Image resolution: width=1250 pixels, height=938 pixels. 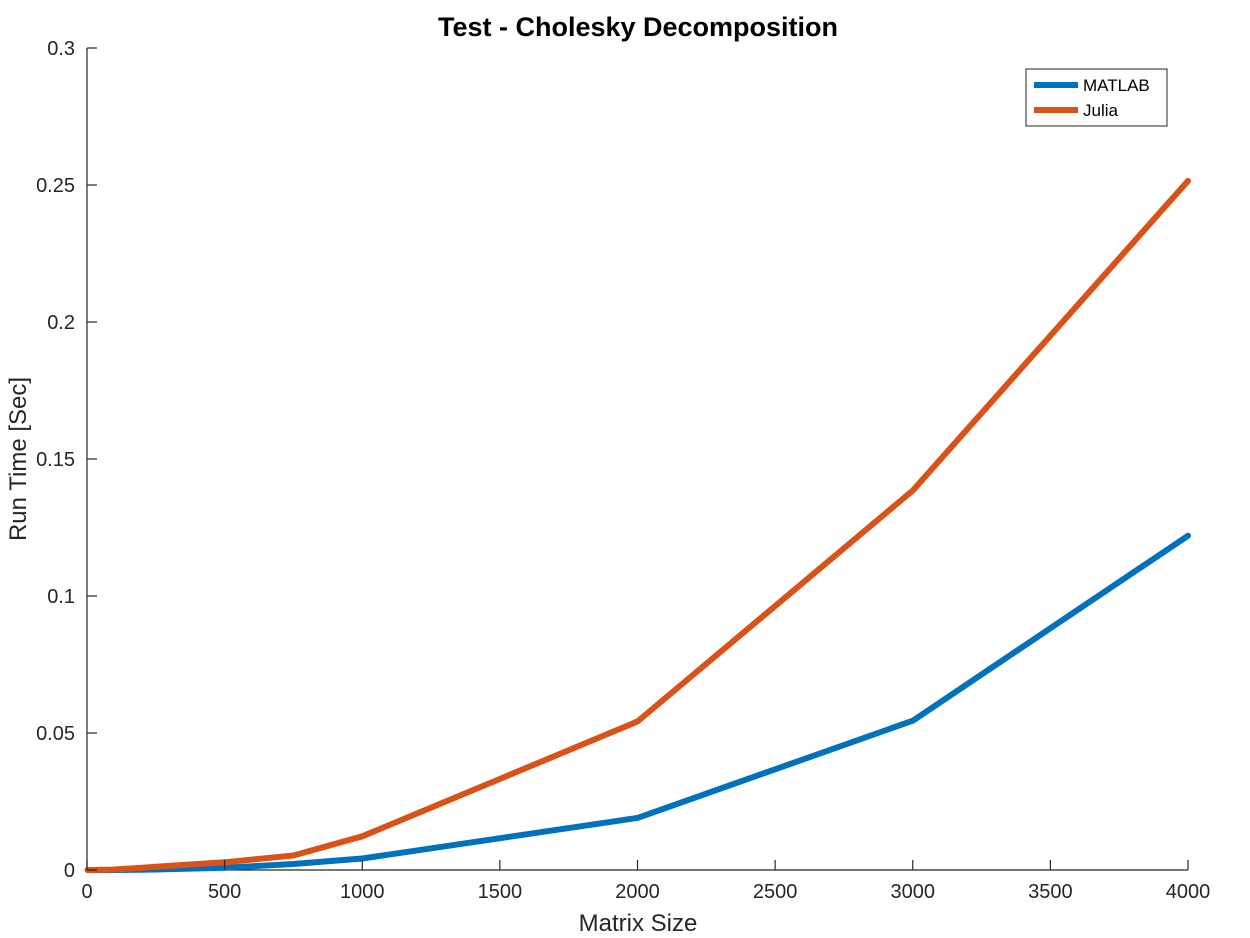 I want to click on y-tick-label: 0.25, so click(x=55, y=186).